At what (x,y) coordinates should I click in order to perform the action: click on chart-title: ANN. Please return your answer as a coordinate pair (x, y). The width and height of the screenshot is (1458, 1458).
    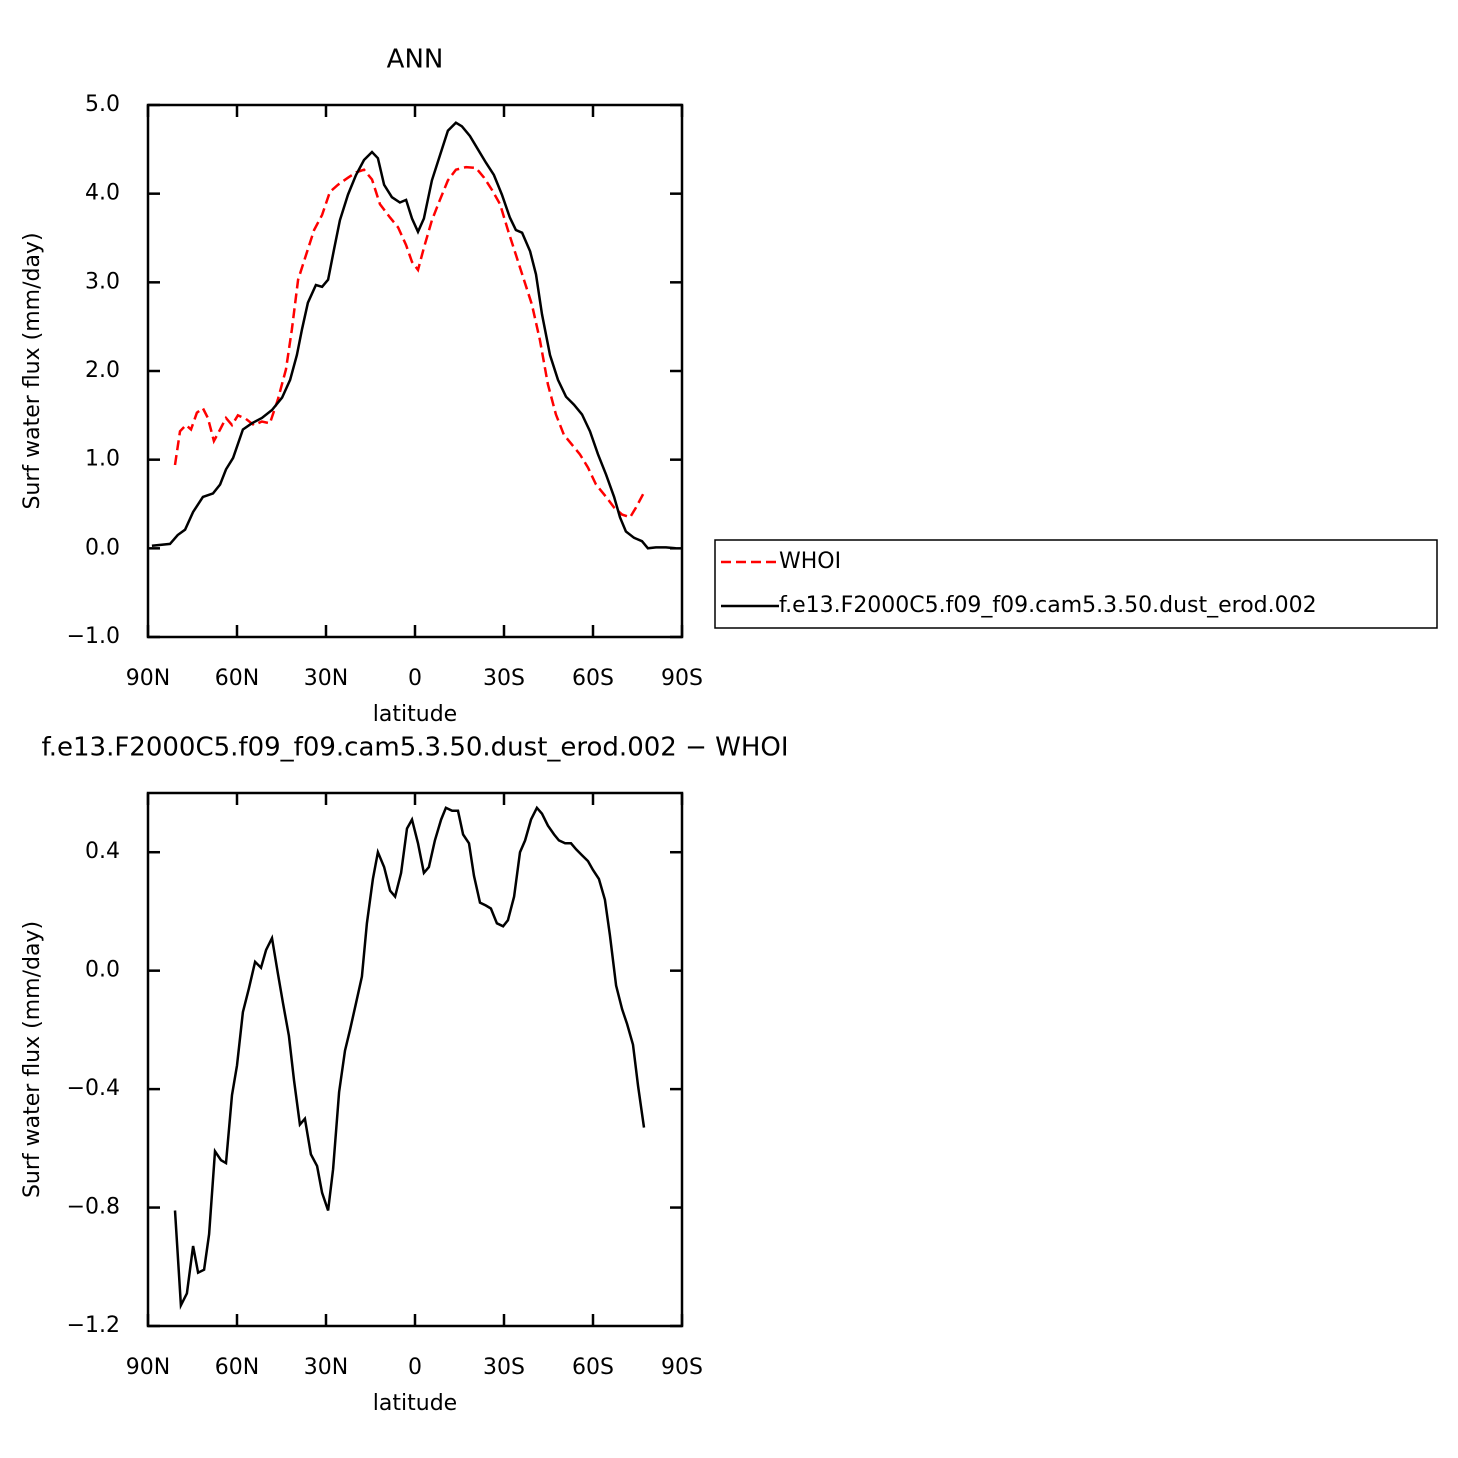
    Looking at the image, I should click on (415, 60).